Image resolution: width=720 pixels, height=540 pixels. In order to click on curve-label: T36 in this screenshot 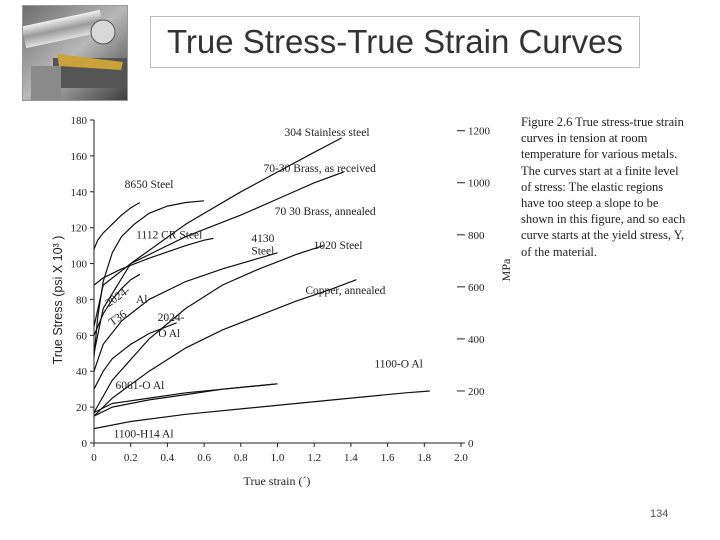, I will do `click(118, 318)`.